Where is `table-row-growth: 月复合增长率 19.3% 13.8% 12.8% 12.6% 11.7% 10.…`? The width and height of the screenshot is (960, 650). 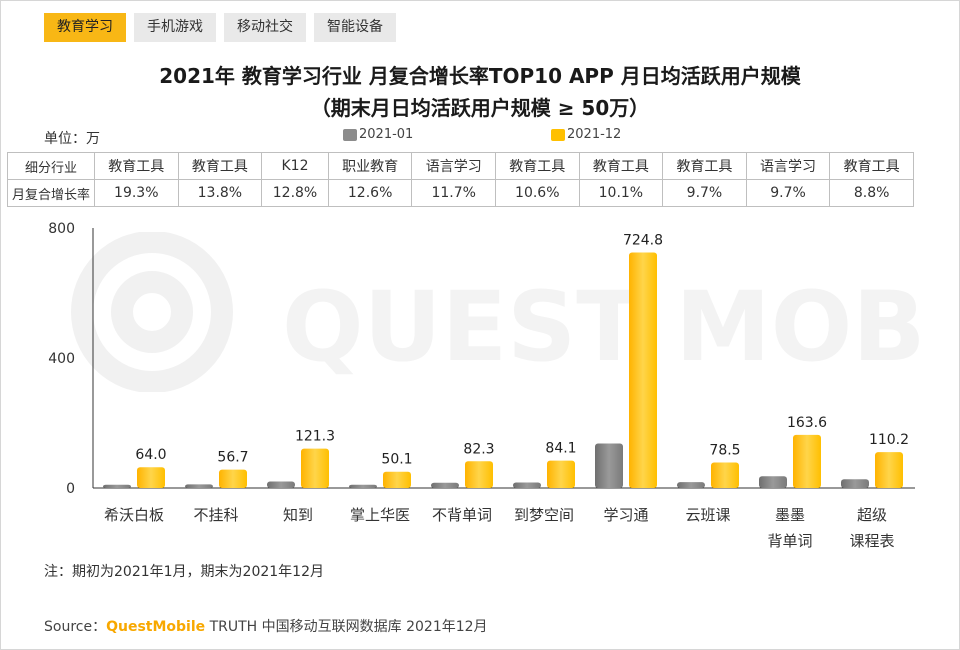 table-row-growth: 月复合增长率 19.3% 13.8% 12.8% 12.6% 11.7% 10.… is located at coordinates (460, 193).